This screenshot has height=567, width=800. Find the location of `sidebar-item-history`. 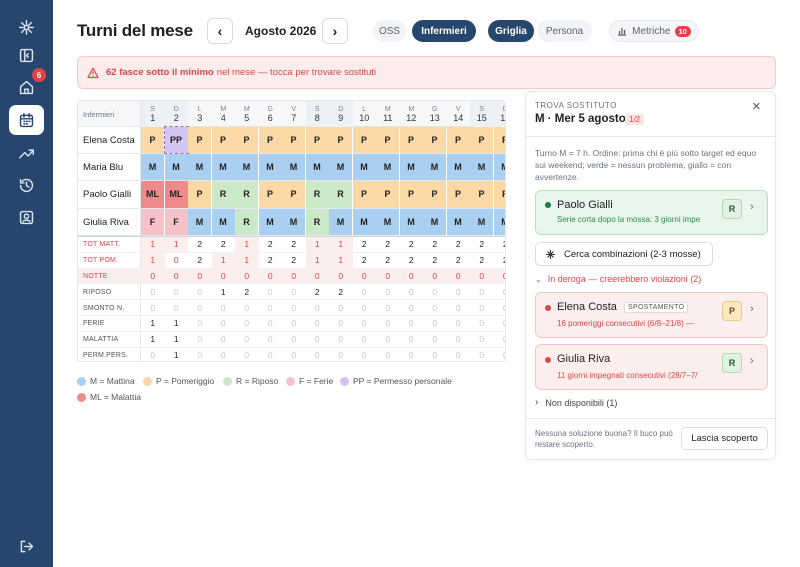

sidebar-item-history is located at coordinates (26, 185).